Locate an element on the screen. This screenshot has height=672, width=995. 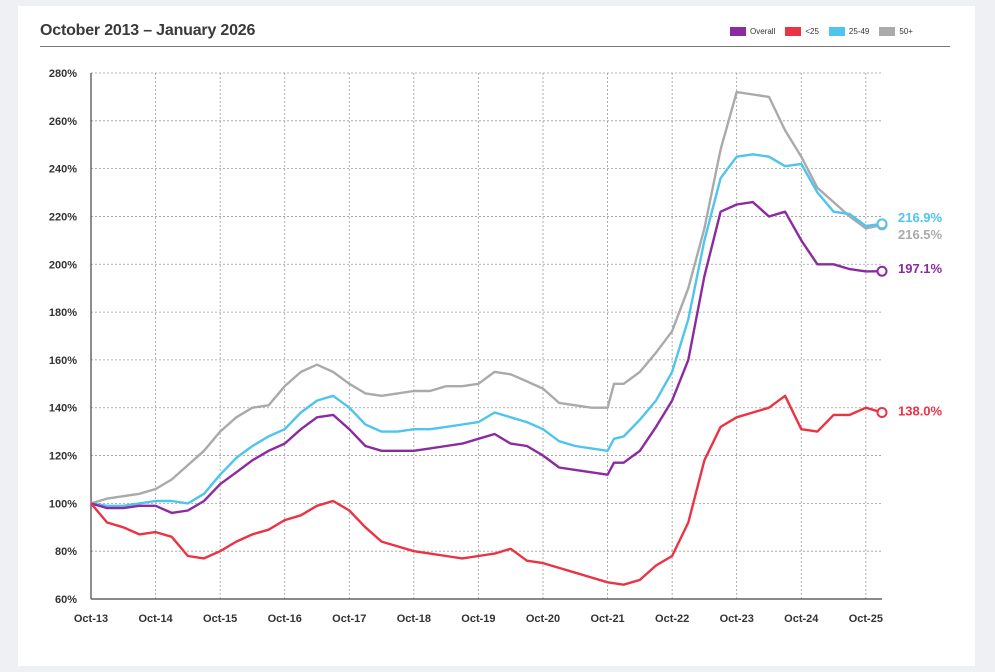
y-tick-label: 180% is located at coordinates (63, 313).